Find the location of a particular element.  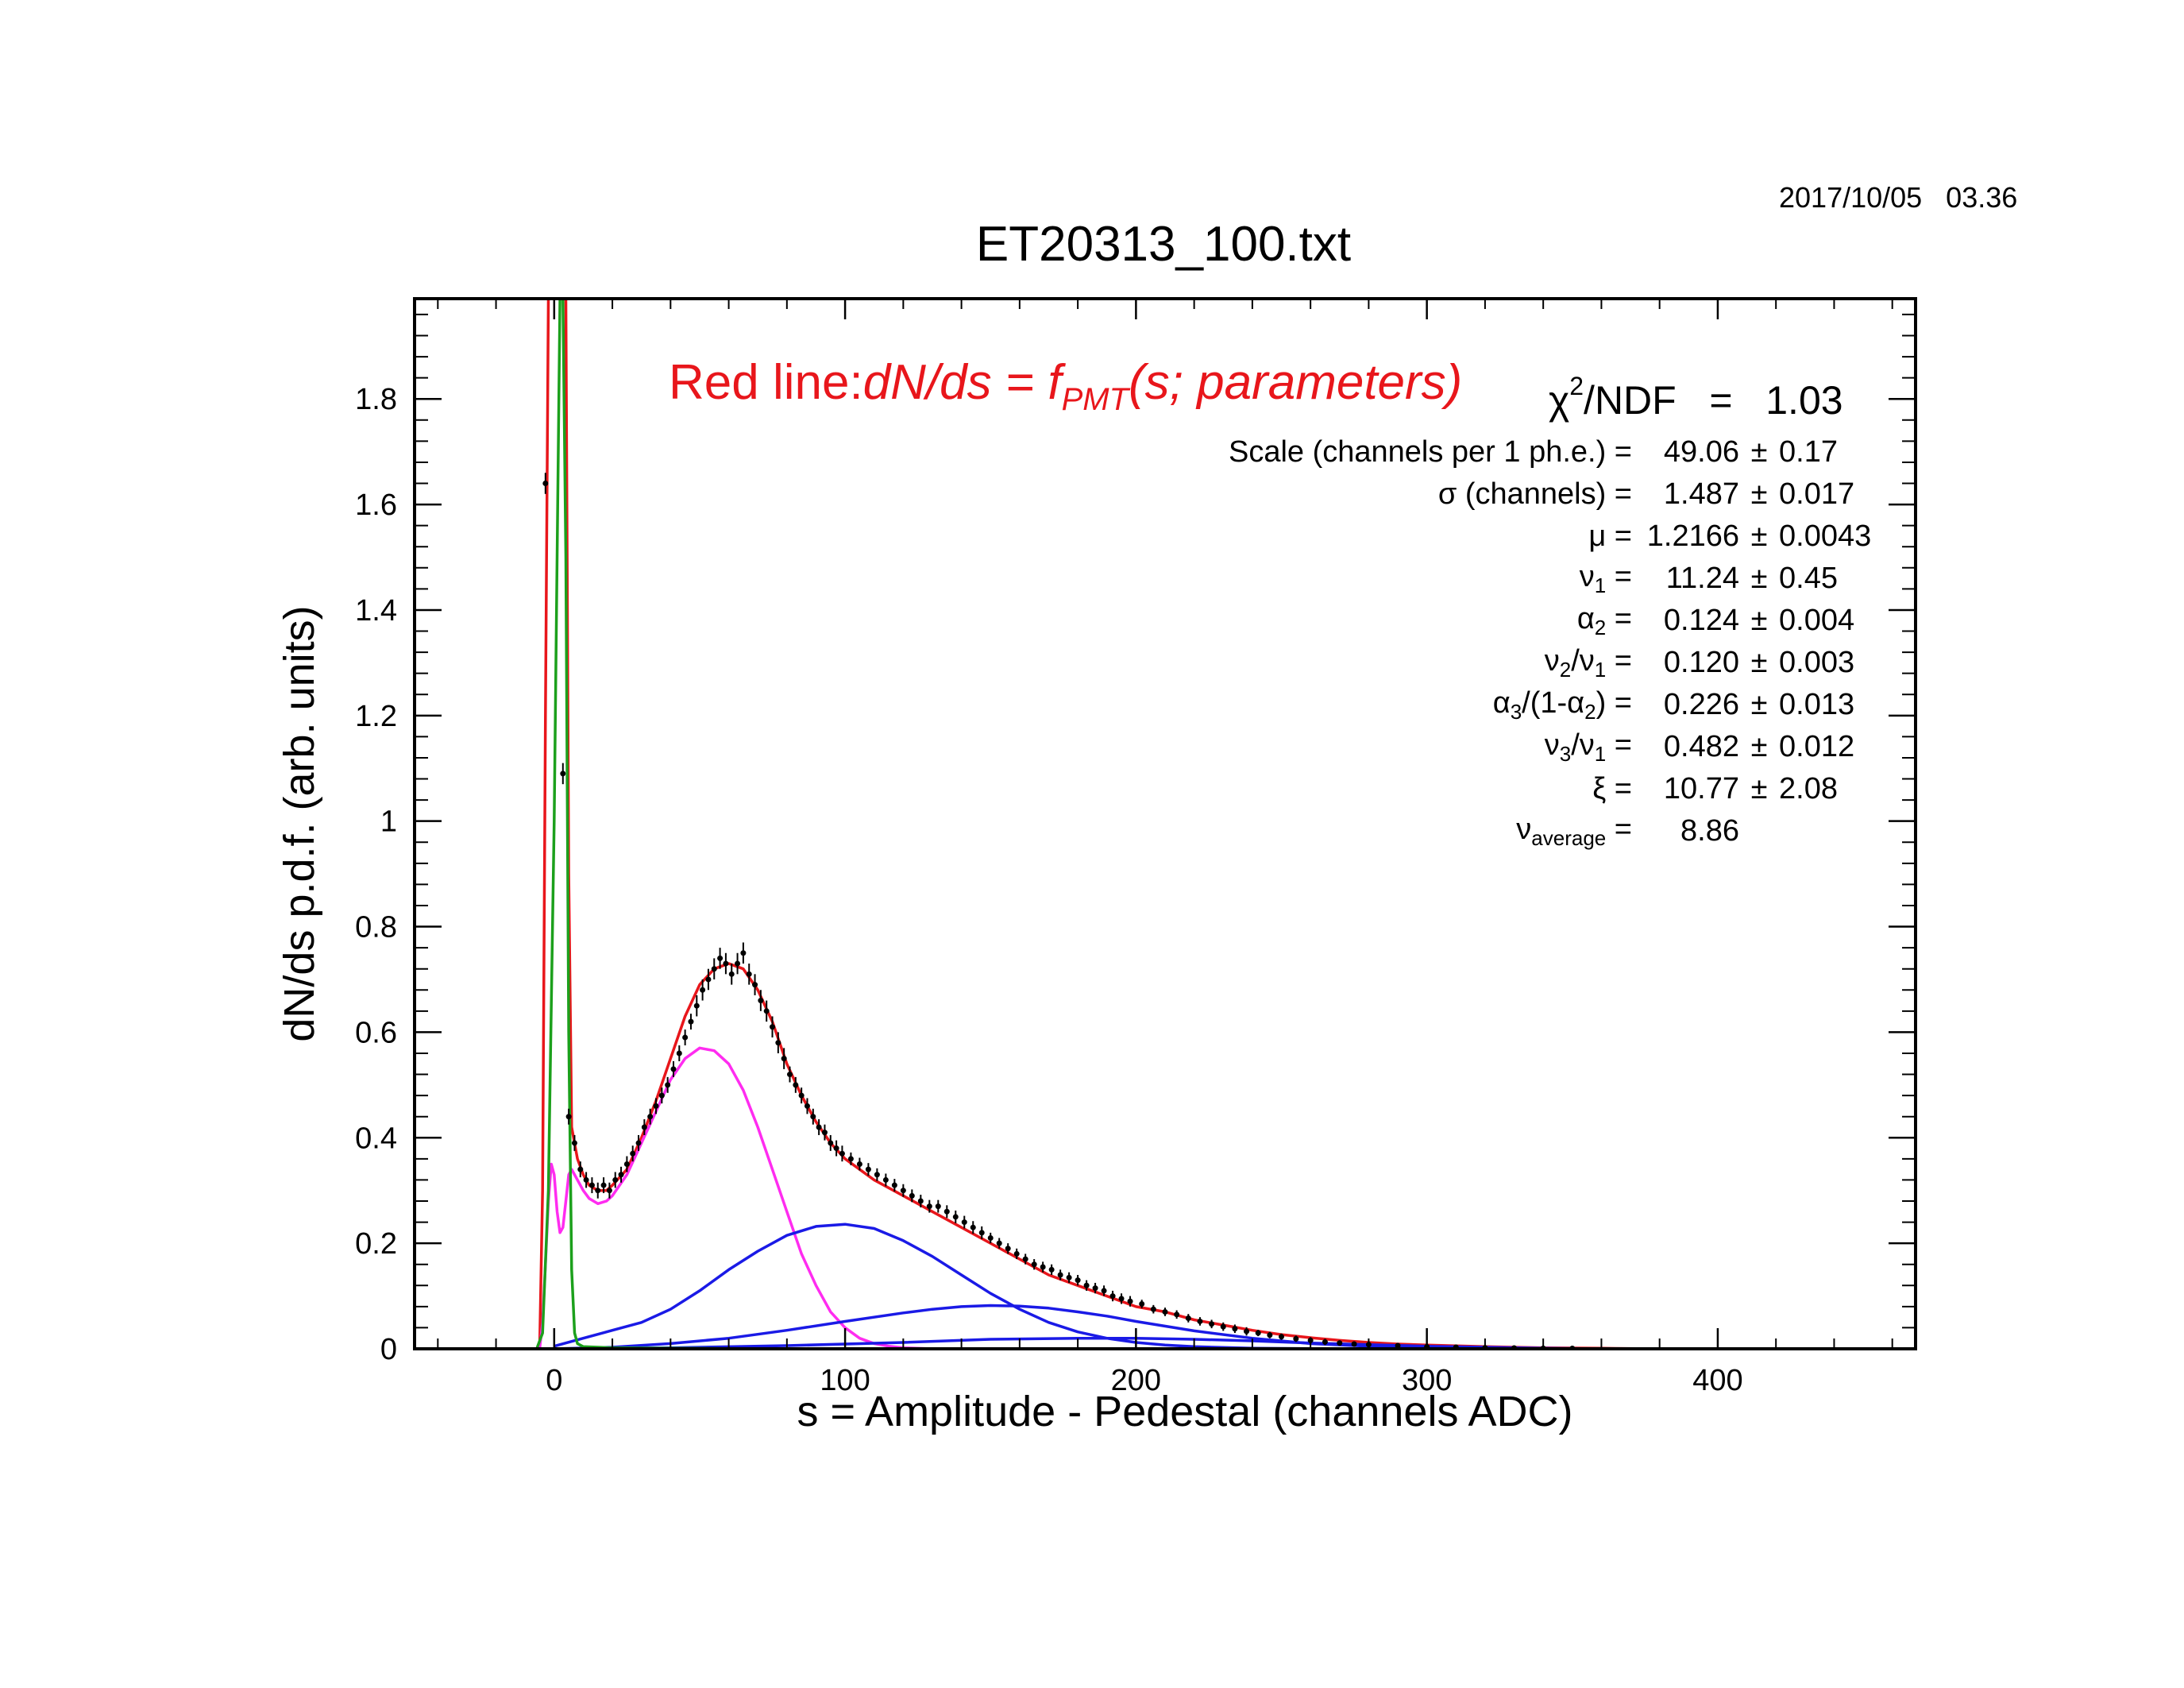

x-tick-label: 400 is located at coordinates (1717, 1380).